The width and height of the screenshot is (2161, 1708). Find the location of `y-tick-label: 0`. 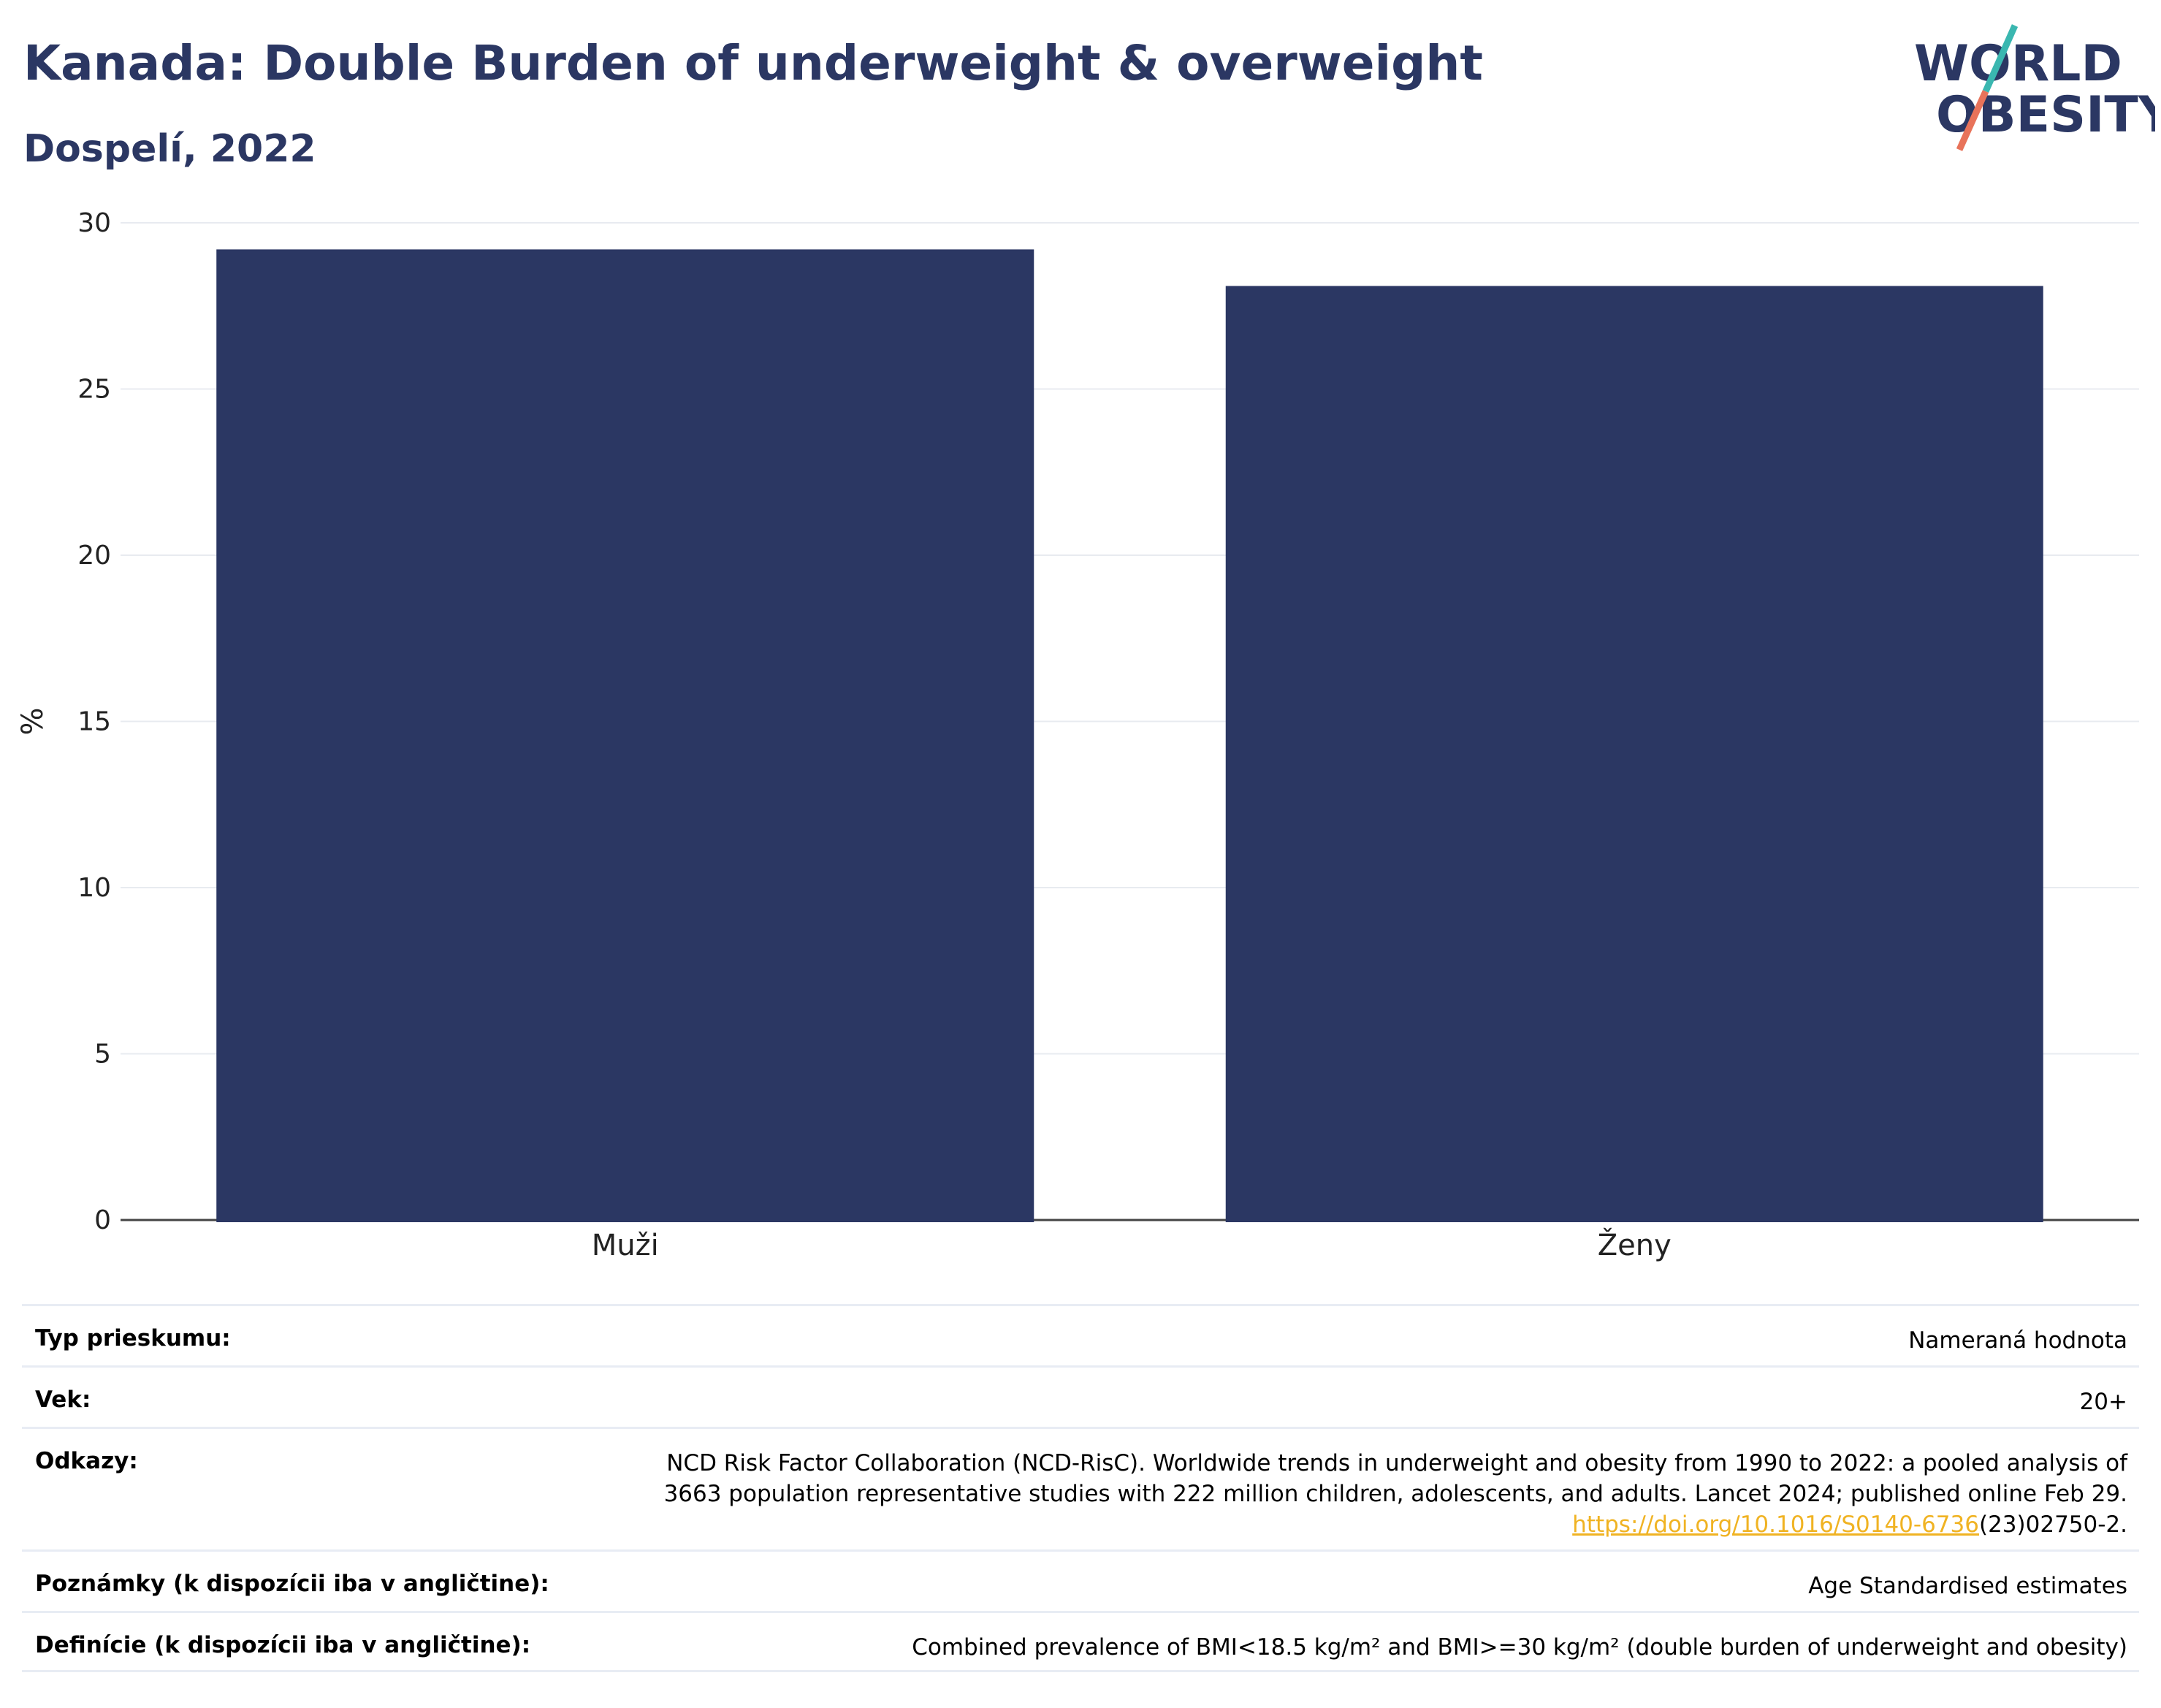

y-tick-label: 0 is located at coordinates (102, 1220).